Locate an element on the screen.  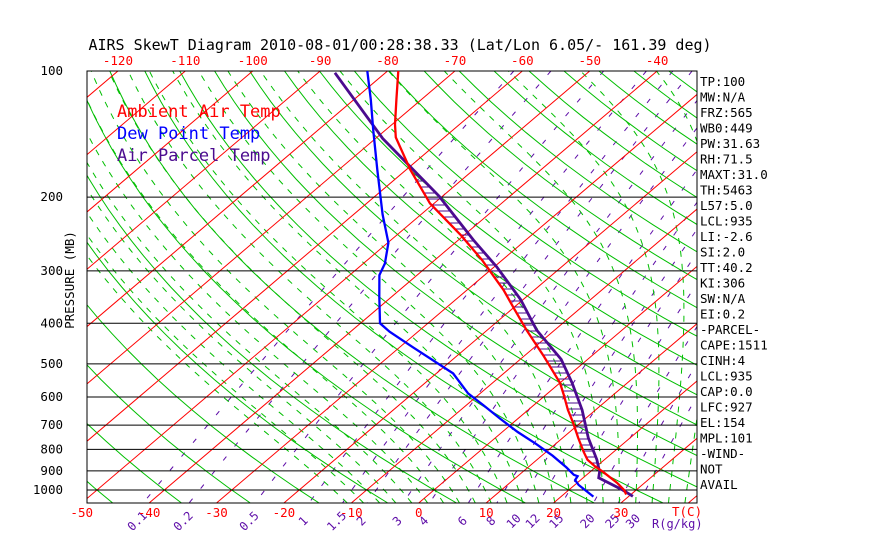
cape-hatch is located at coordinates (504, 316).